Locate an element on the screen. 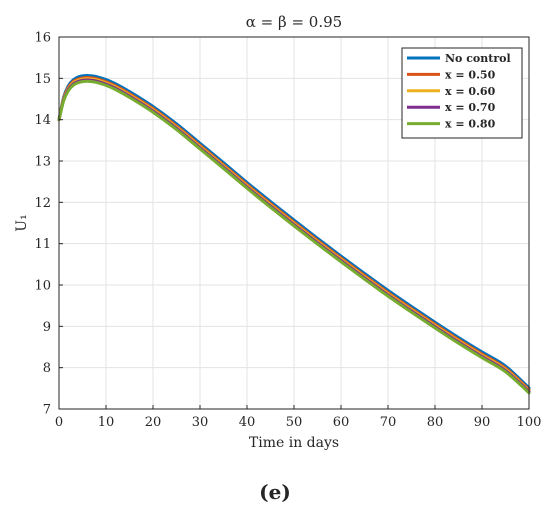 The width and height of the screenshot is (550, 518). x-tick-label: 50 is located at coordinates (294, 422).